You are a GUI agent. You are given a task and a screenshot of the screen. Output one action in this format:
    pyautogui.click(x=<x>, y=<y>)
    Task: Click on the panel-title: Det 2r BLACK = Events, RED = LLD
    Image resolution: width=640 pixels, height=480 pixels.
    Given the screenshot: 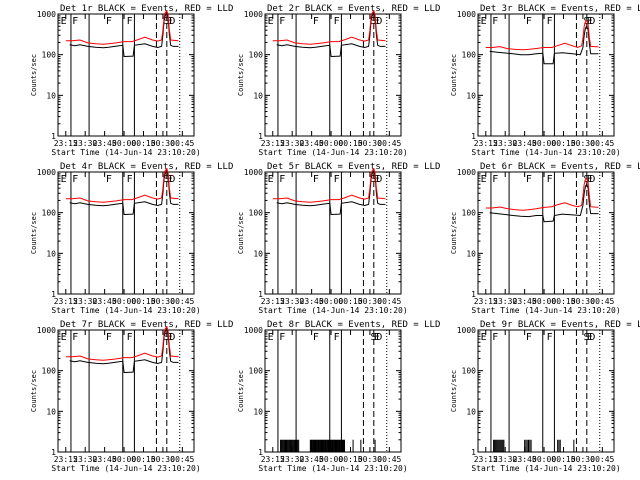 What is the action you would take?
    pyautogui.click(x=353, y=9)
    